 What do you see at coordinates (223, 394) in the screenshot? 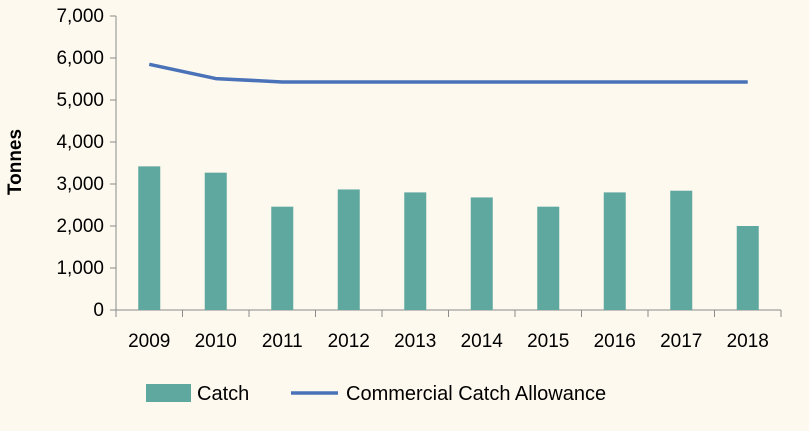
I see `legend-catch-label: Catch` at bounding box center [223, 394].